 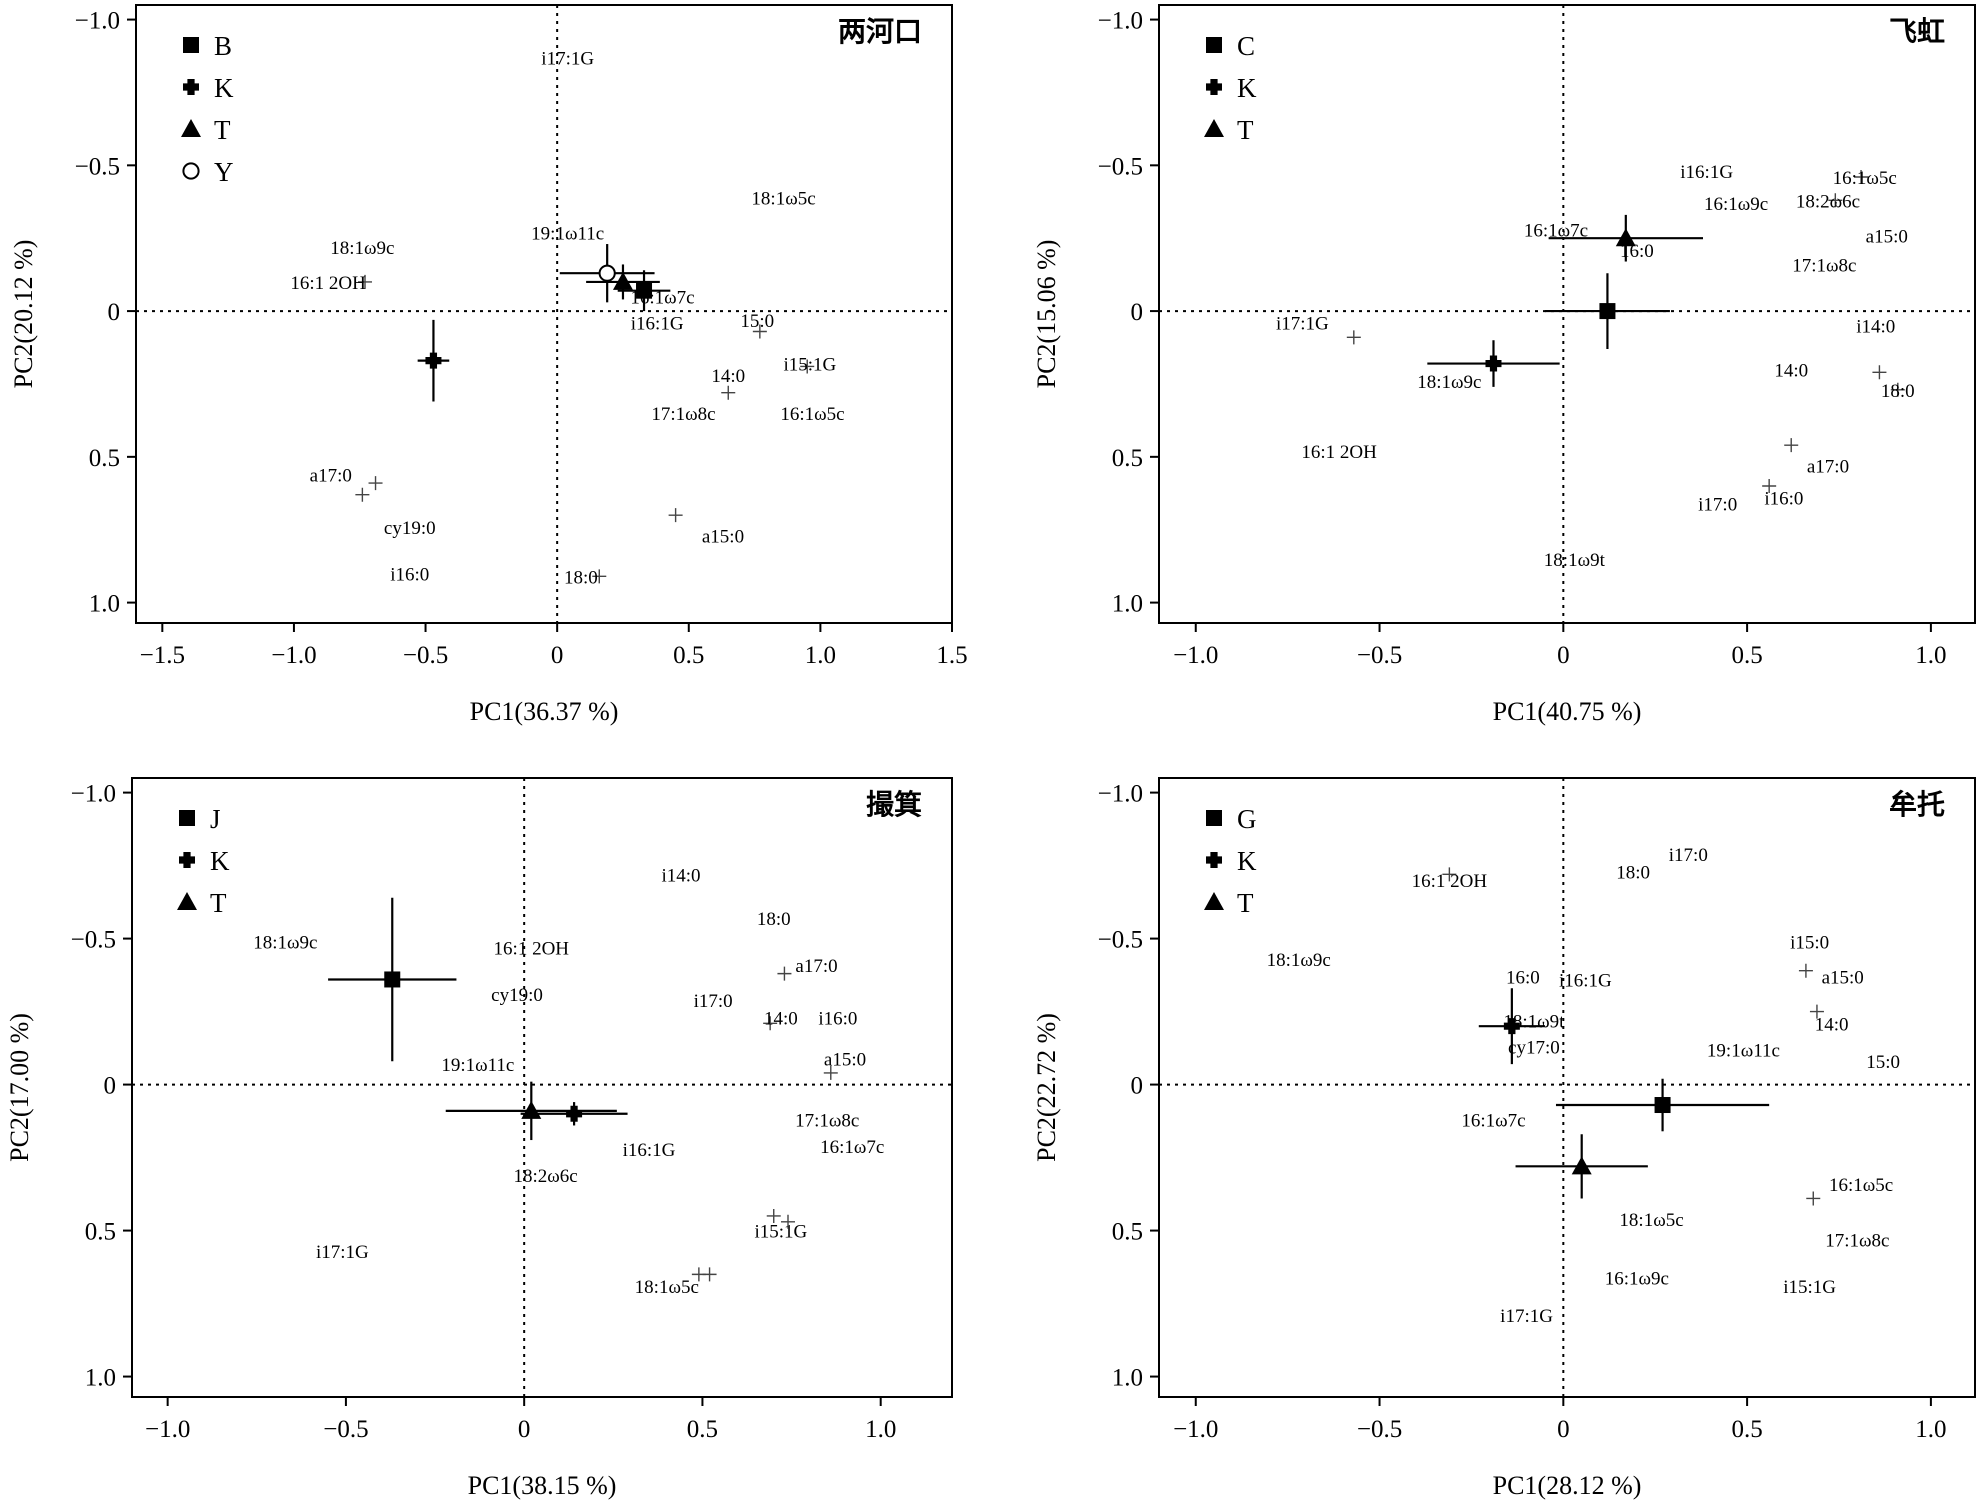 I want to click on variable-label: 18:1ω9c, so click(x=1299, y=960).